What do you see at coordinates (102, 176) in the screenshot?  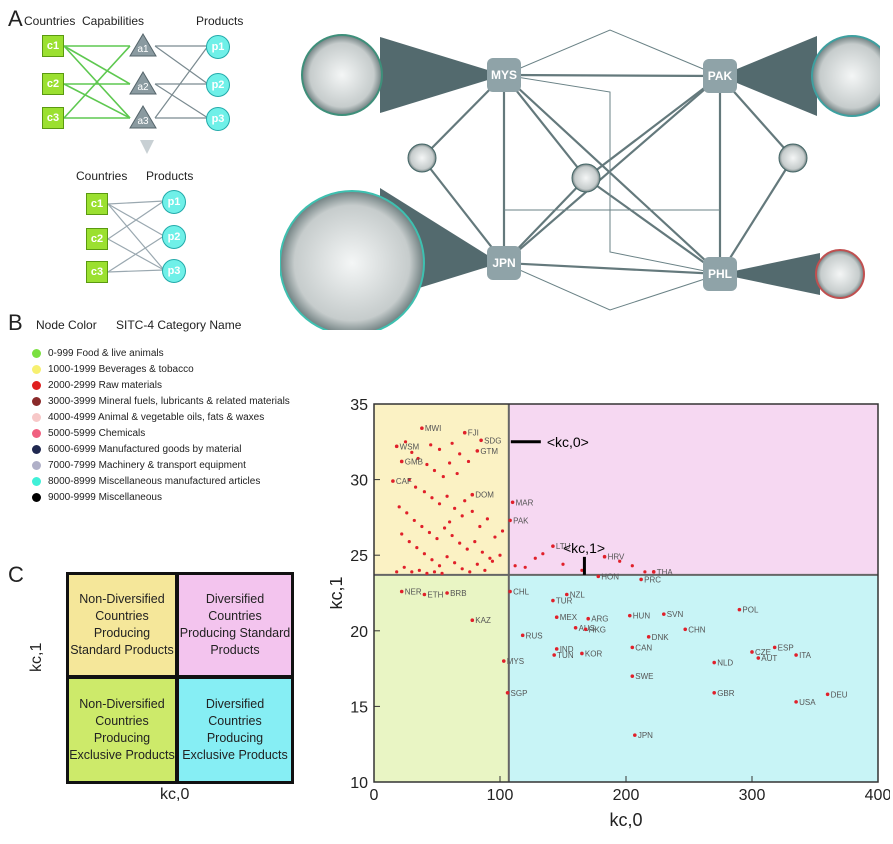 I see `panel-a-bottom-header-countries: Countries` at bounding box center [102, 176].